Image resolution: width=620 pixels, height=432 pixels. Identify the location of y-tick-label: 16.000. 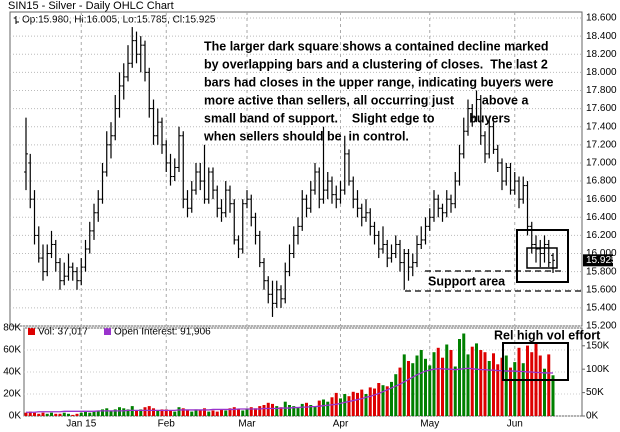
(601, 253).